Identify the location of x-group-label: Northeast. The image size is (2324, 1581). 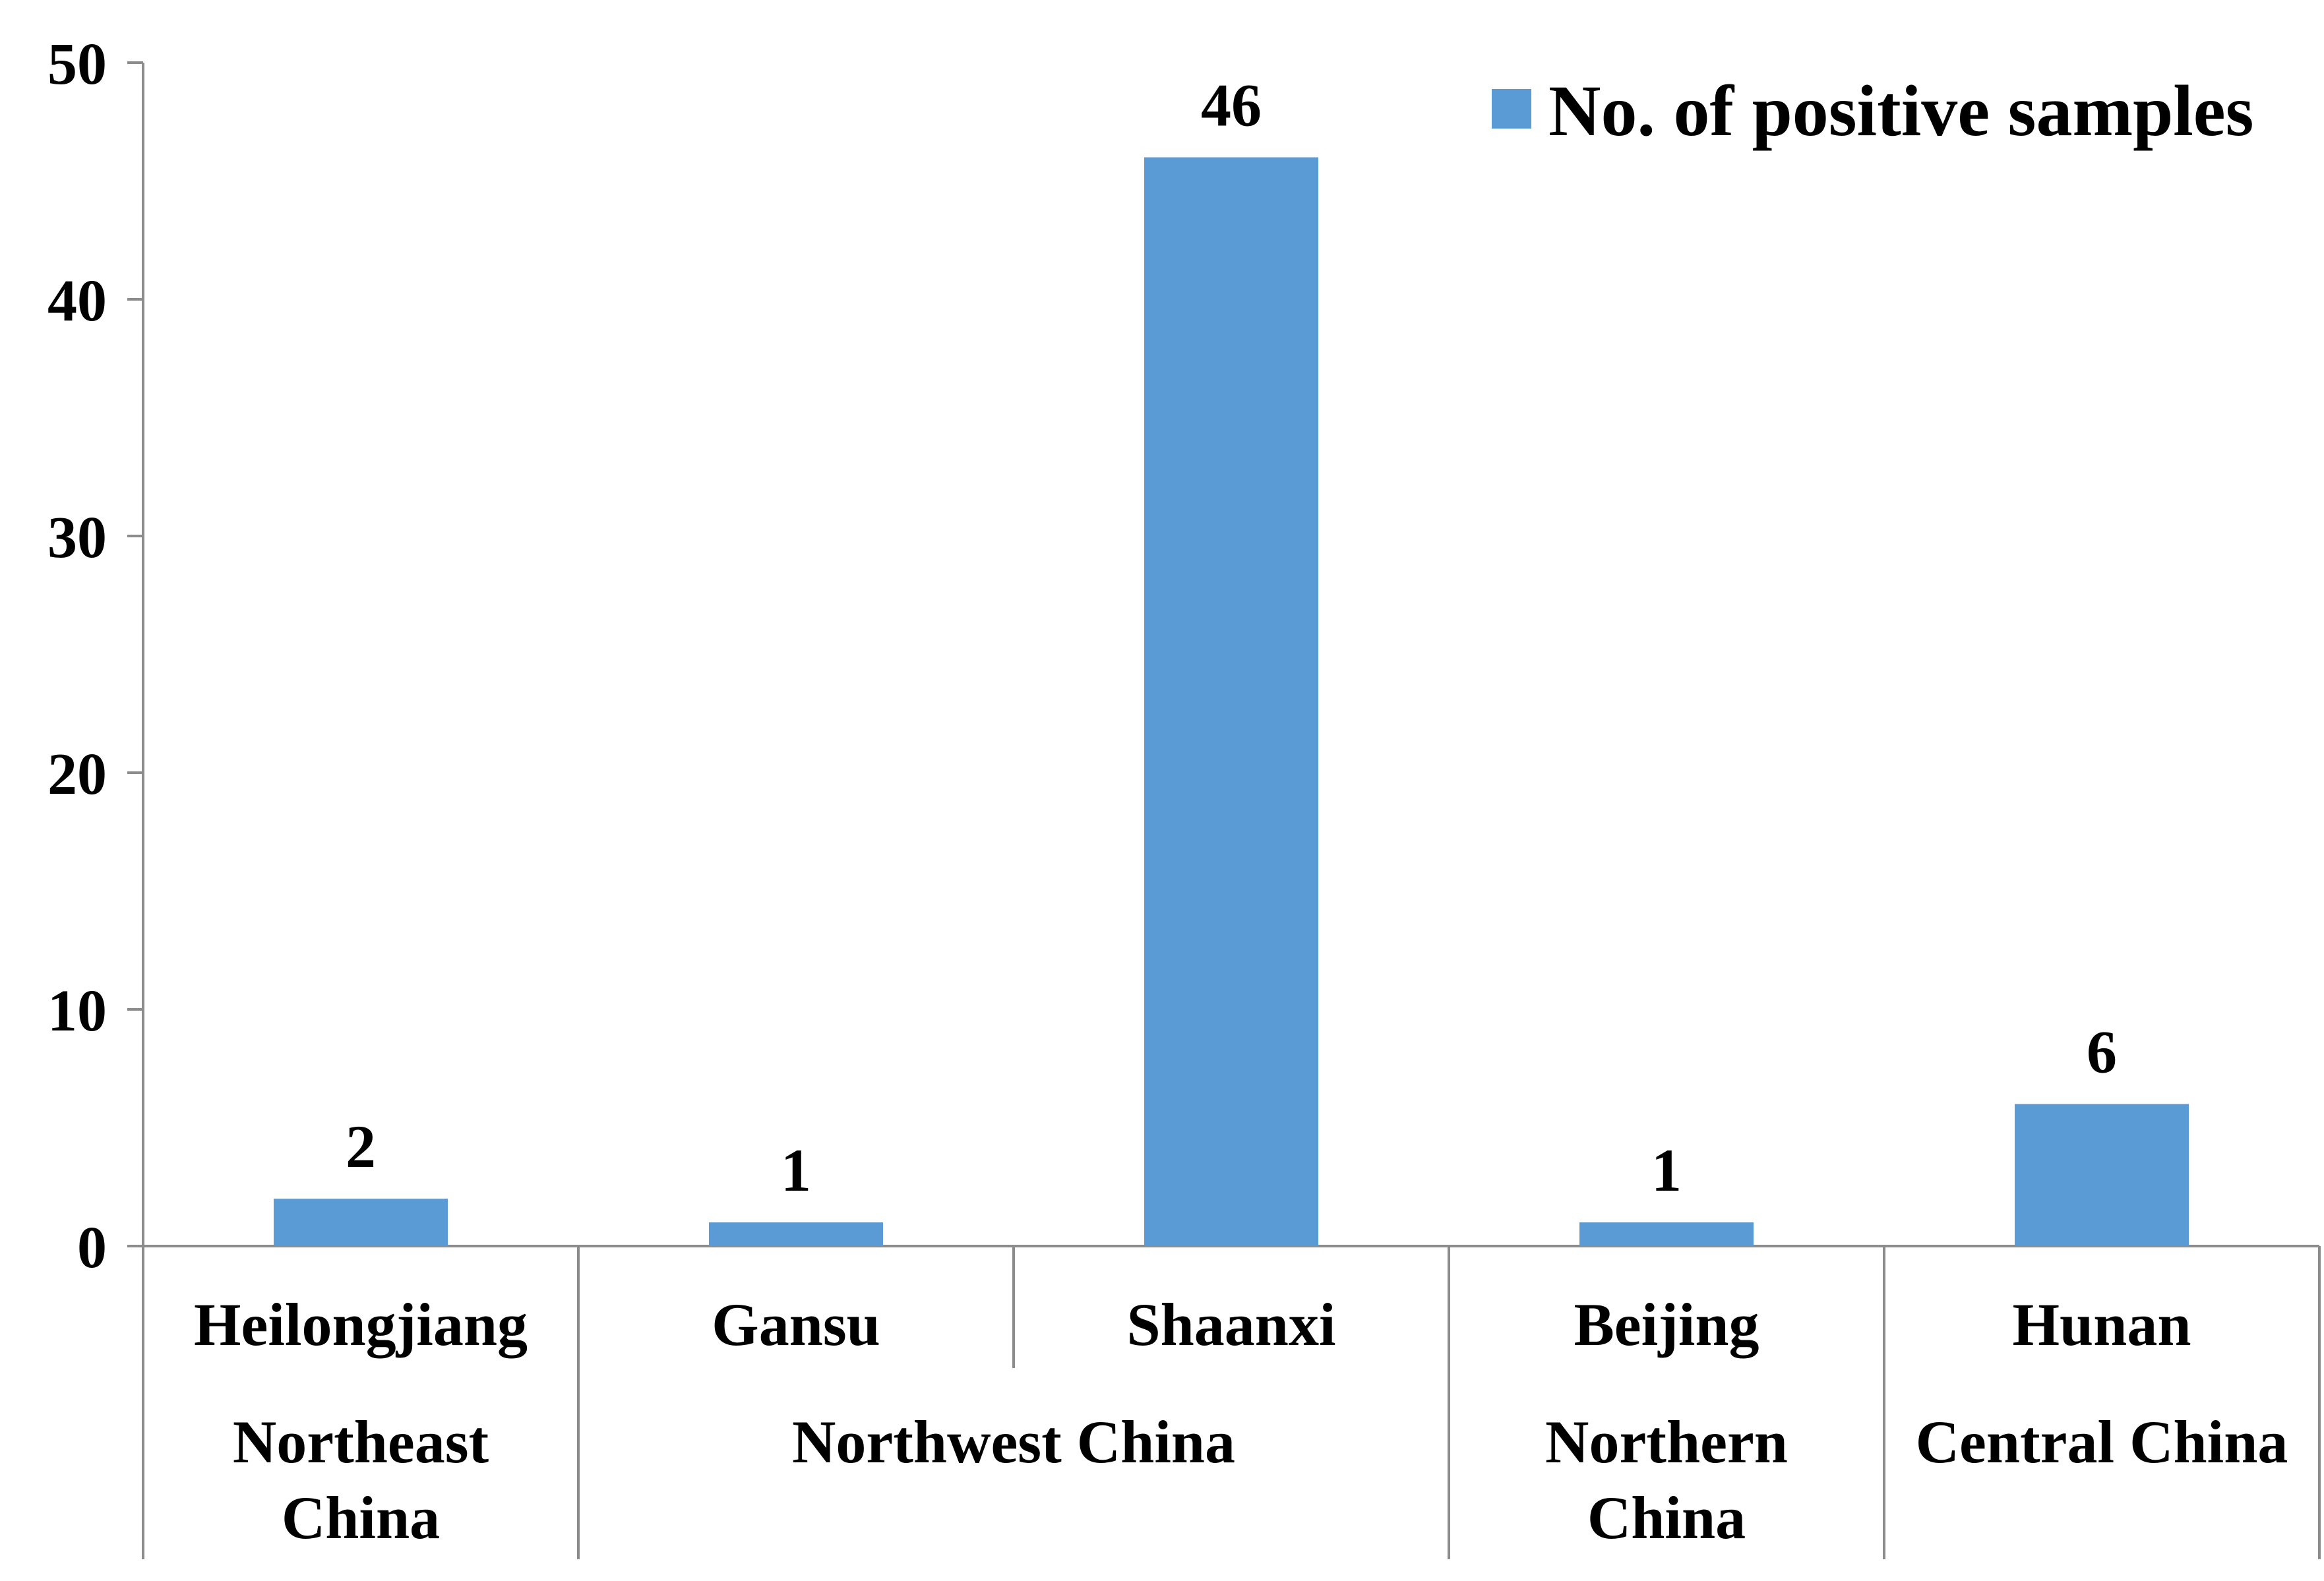
(361, 1442).